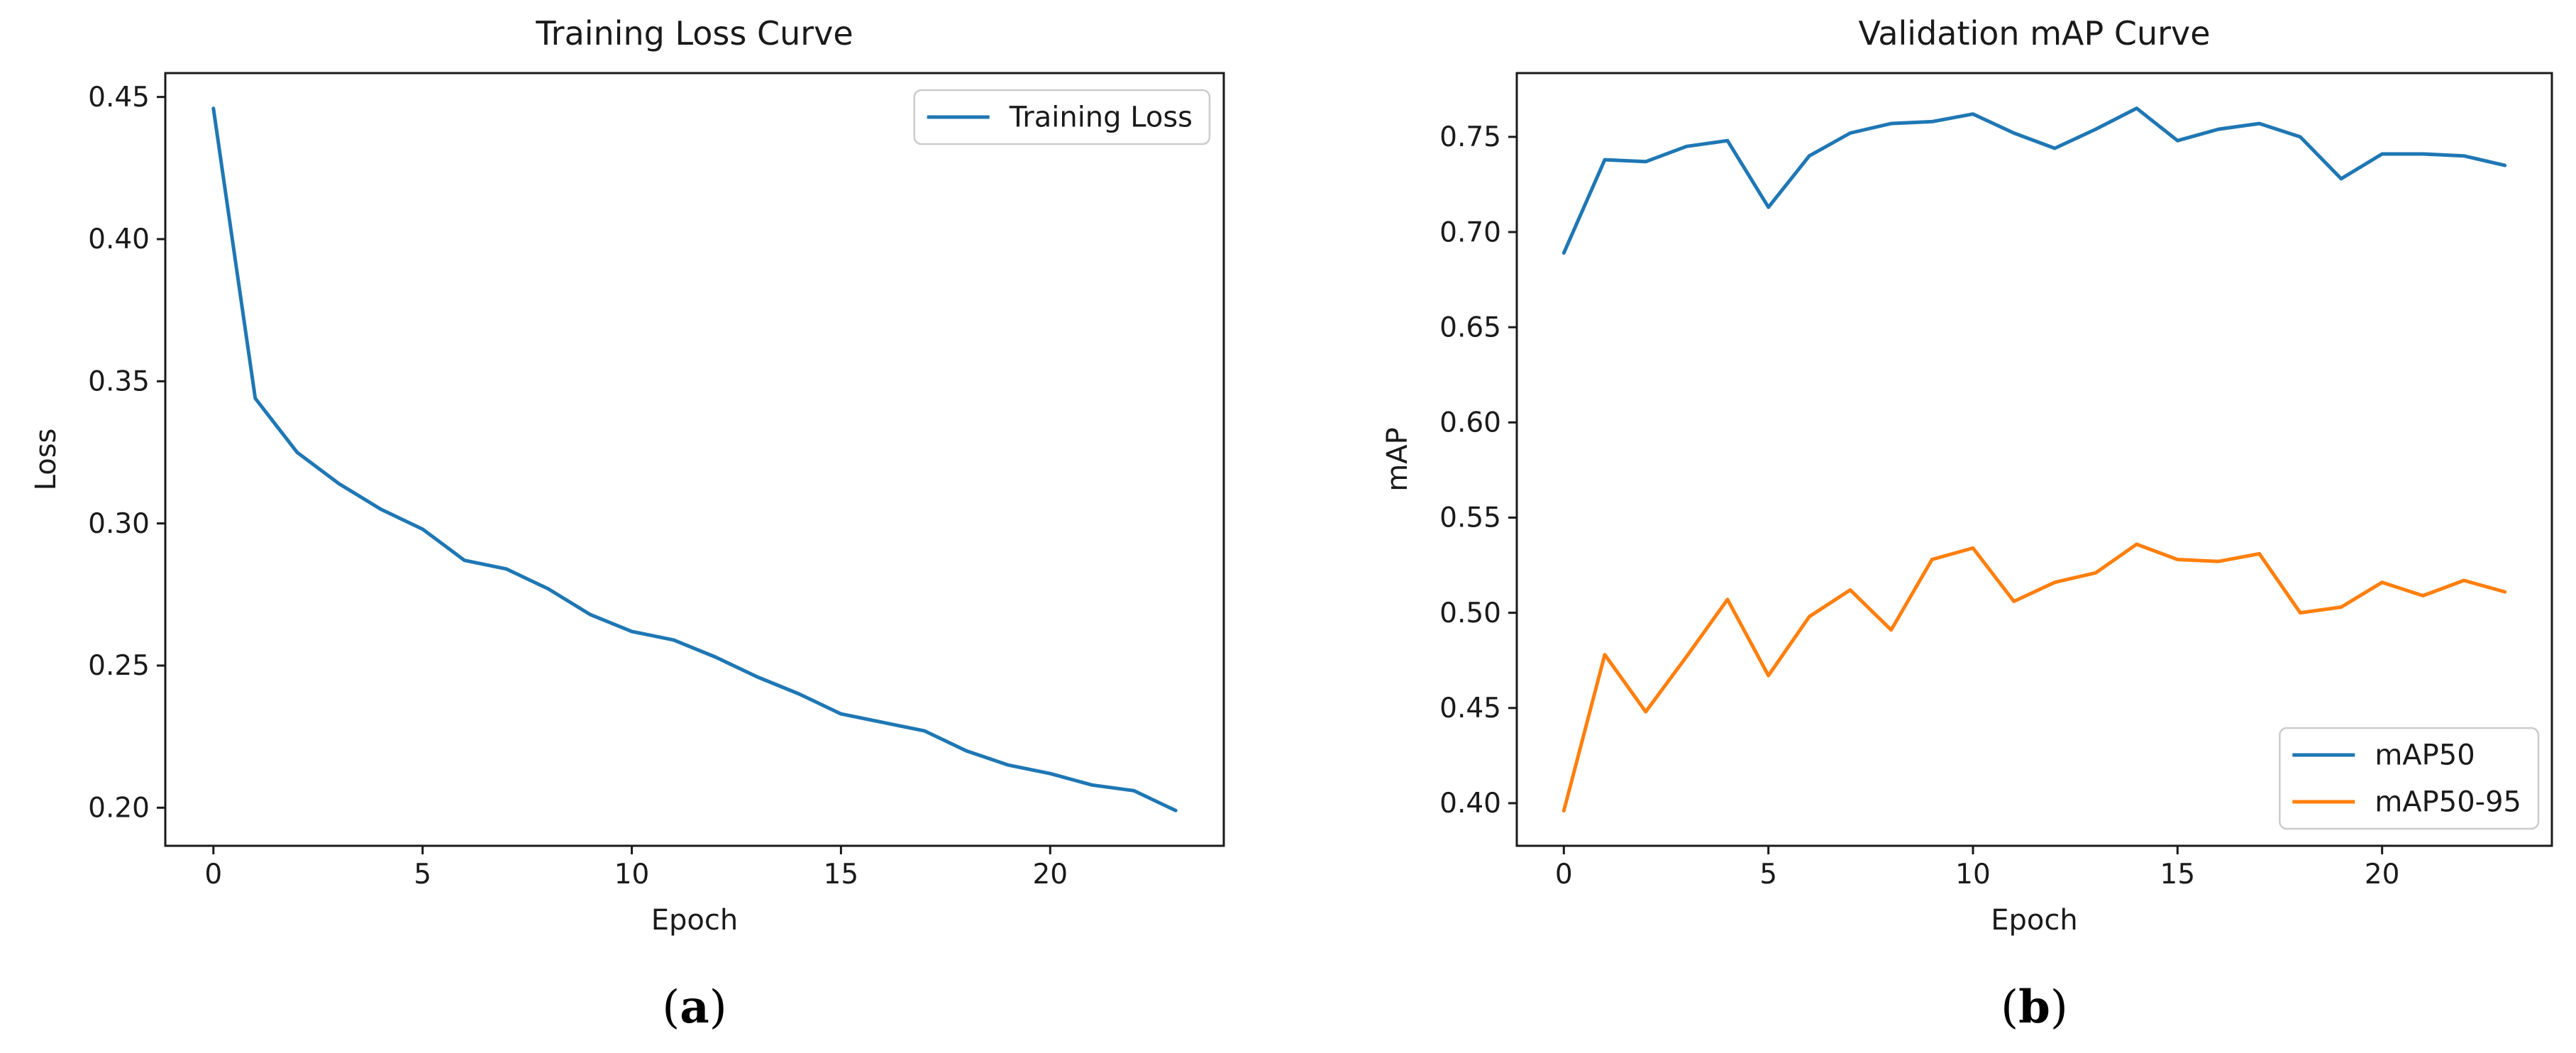 The height and width of the screenshot is (1053, 2576). What do you see at coordinates (1470, 804) in the screenshot?
I see `chart-validation-map-curve-y-tick-label: 0.40` at bounding box center [1470, 804].